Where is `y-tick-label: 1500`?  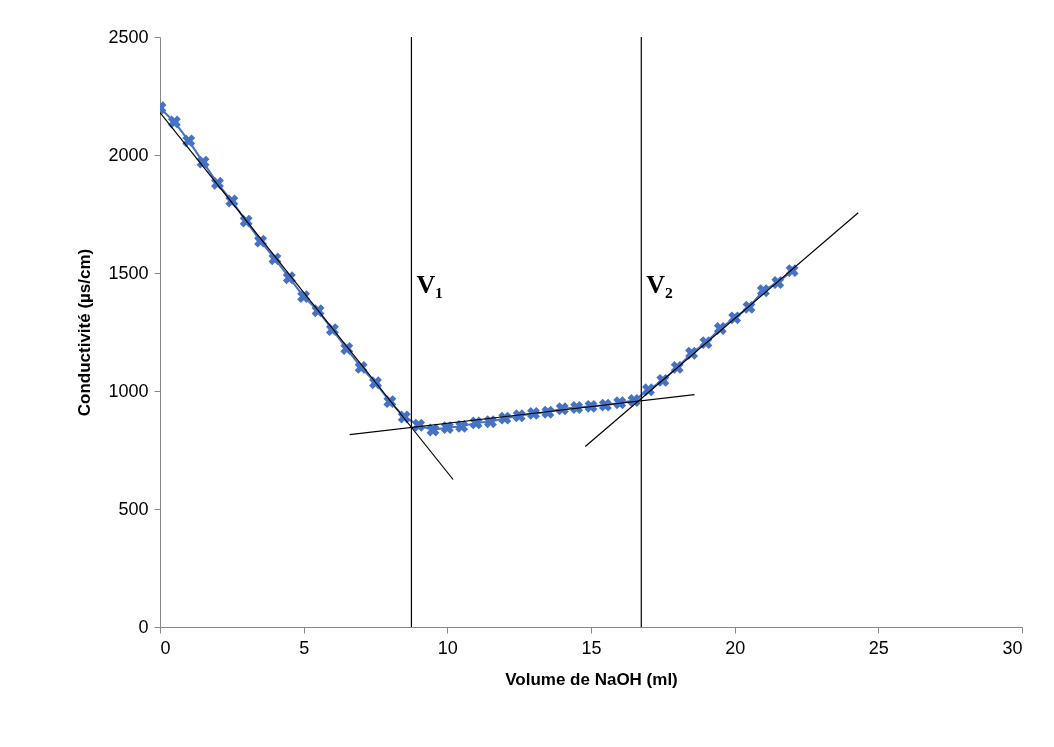 y-tick-label: 1500 is located at coordinates (128, 272).